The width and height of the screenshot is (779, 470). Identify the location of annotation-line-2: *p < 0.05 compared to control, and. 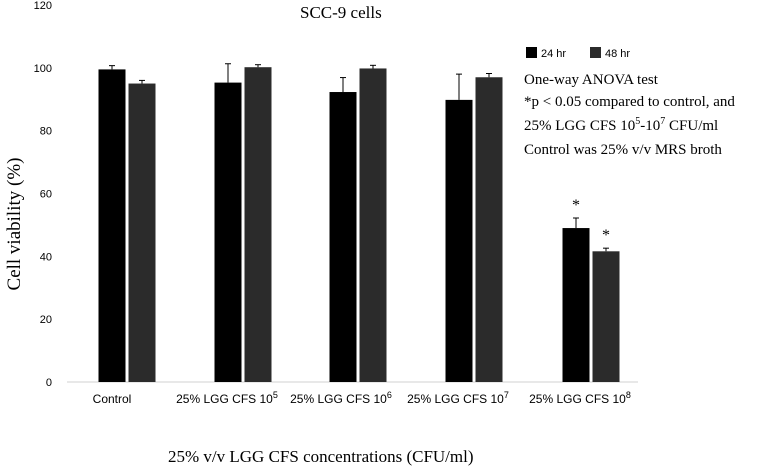
(629, 102).